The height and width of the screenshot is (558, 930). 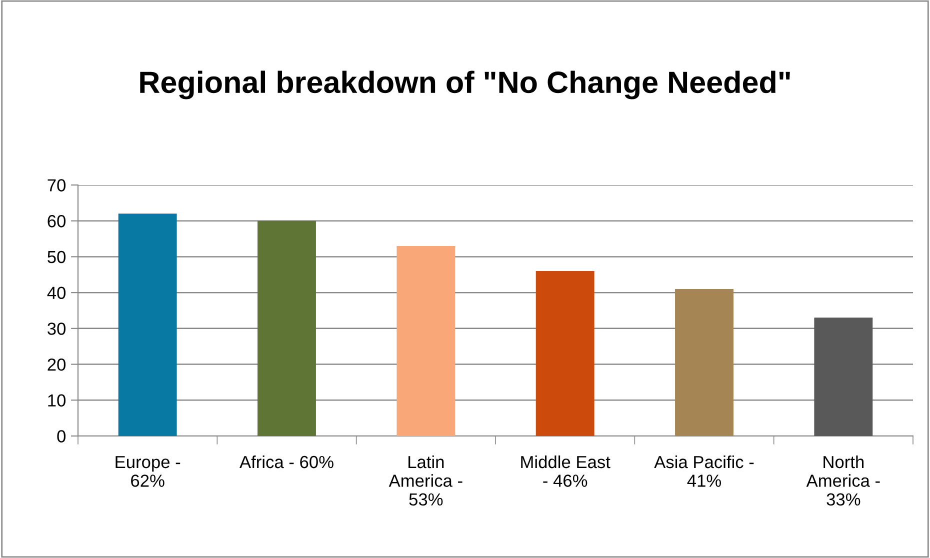 What do you see at coordinates (57, 221) in the screenshot?
I see `y-tick-label: 60` at bounding box center [57, 221].